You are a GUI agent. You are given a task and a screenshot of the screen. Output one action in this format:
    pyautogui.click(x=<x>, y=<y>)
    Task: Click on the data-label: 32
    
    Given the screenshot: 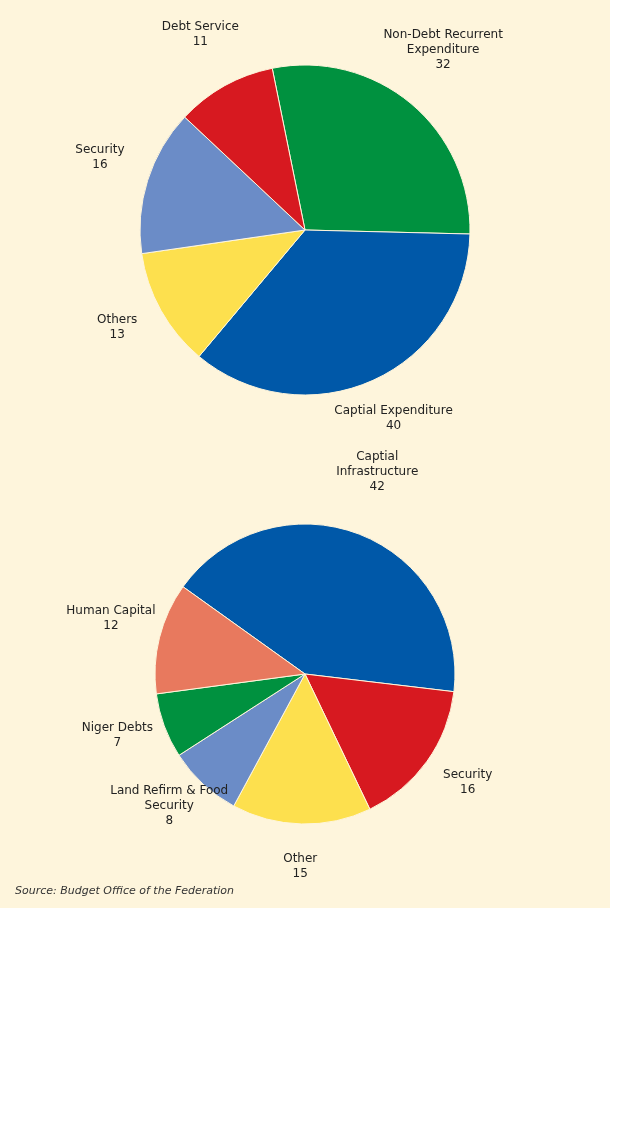 What is the action you would take?
    pyautogui.click(x=443, y=64)
    